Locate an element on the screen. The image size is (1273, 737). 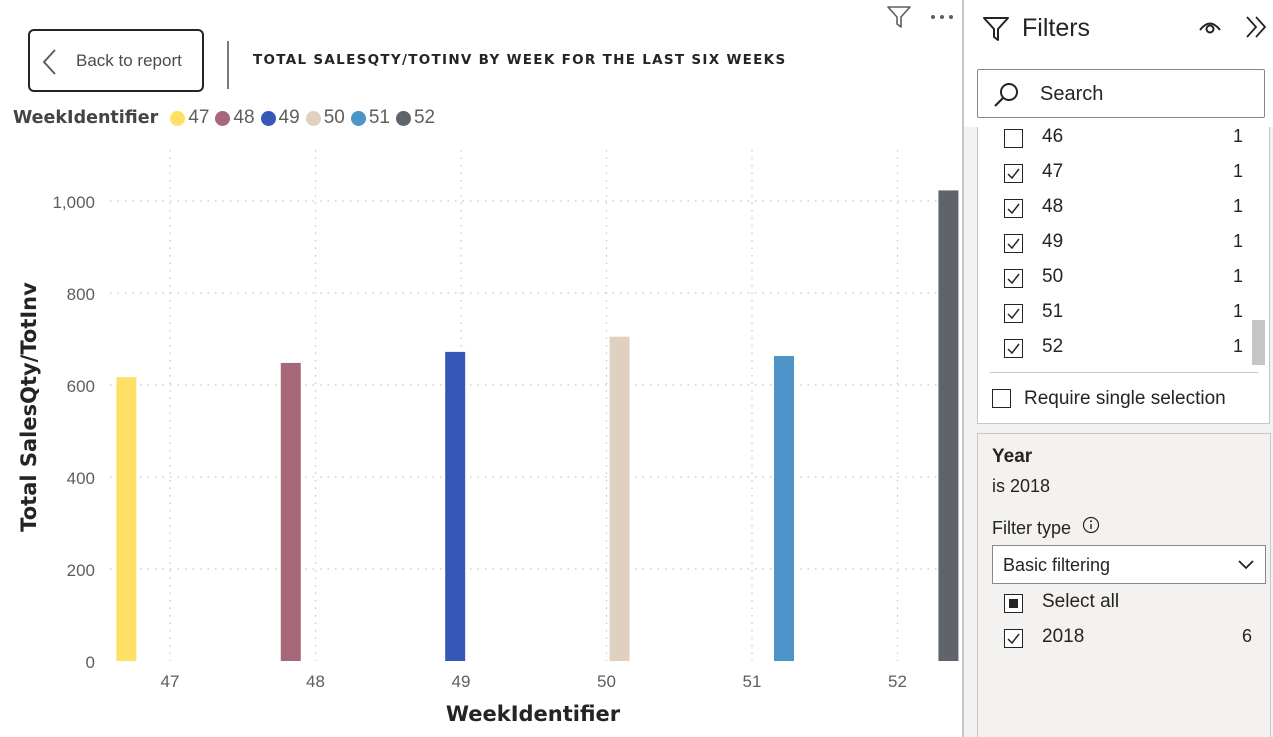
y-tick-label: 200 is located at coordinates (81, 570).